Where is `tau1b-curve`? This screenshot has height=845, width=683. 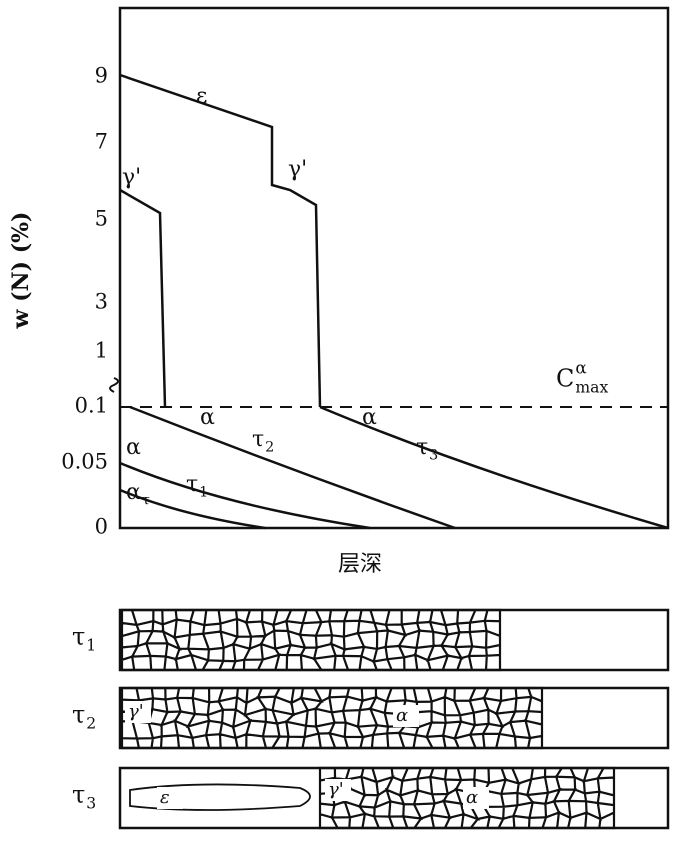
tau1b-curve is located at coordinates (245, 495).